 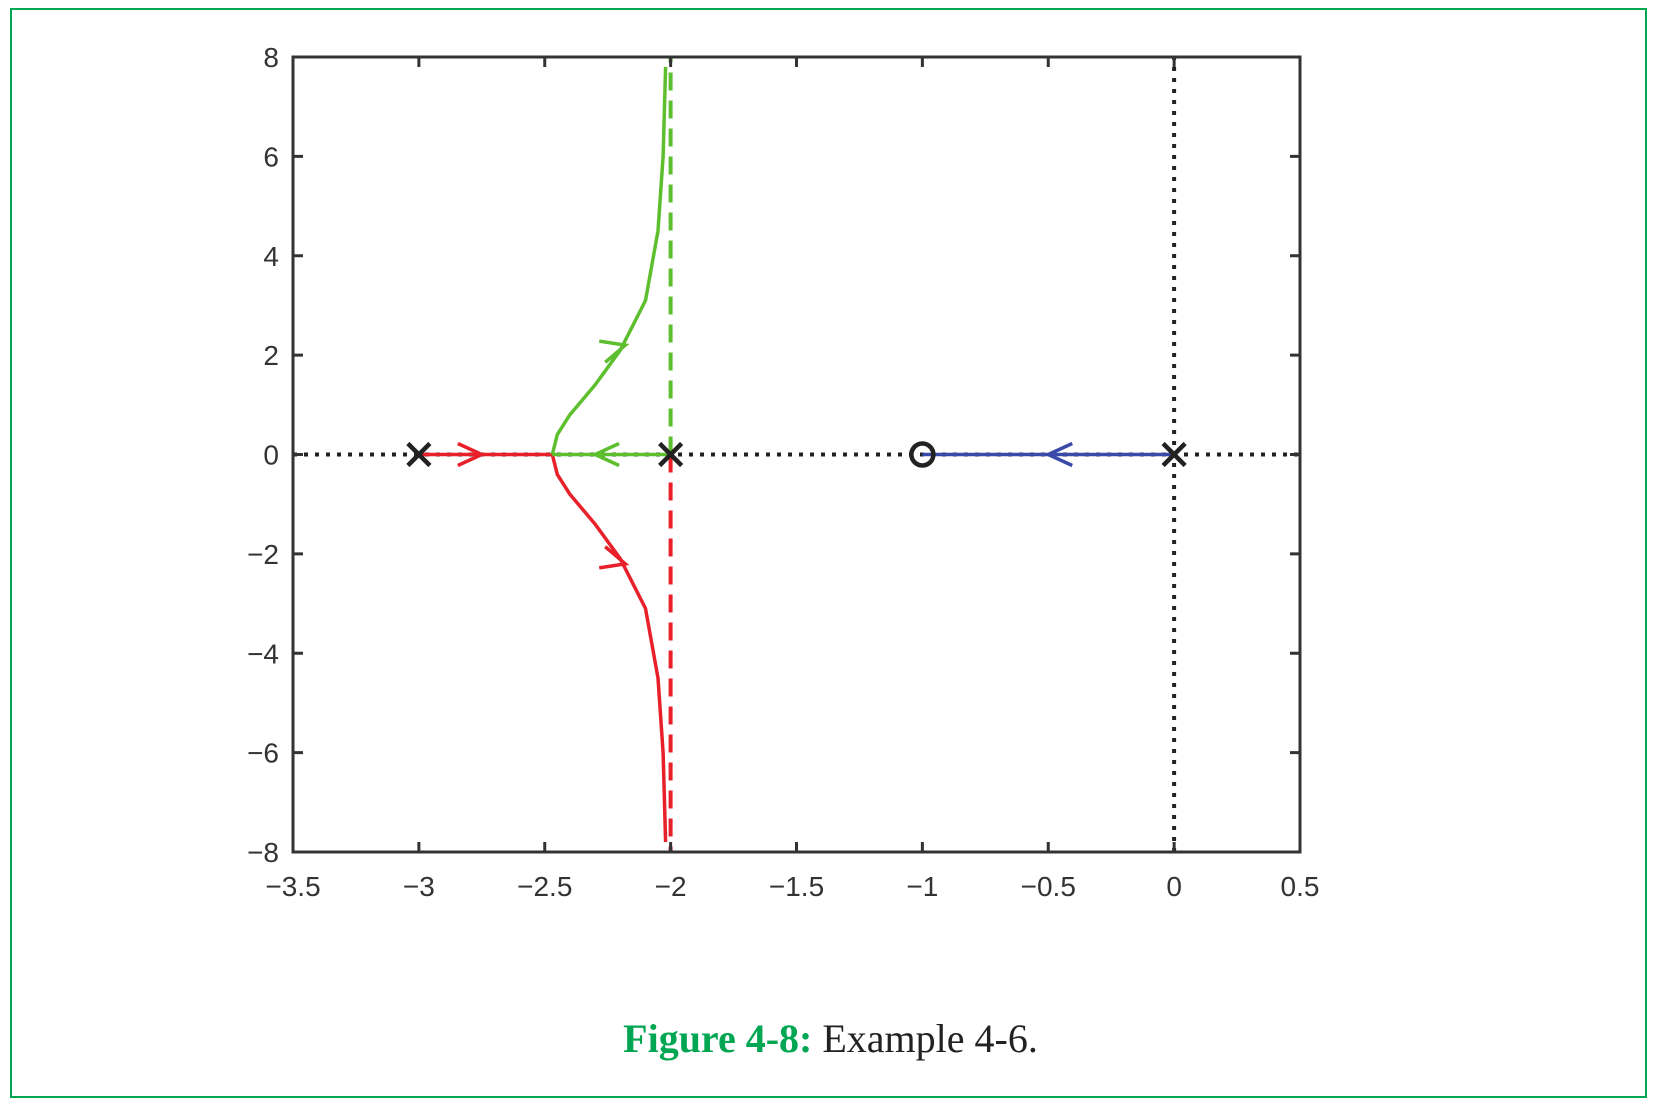 What do you see at coordinates (718, 1038) in the screenshot?
I see `caption-label: Figure 4-8:` at bounding box center [718, 1038].